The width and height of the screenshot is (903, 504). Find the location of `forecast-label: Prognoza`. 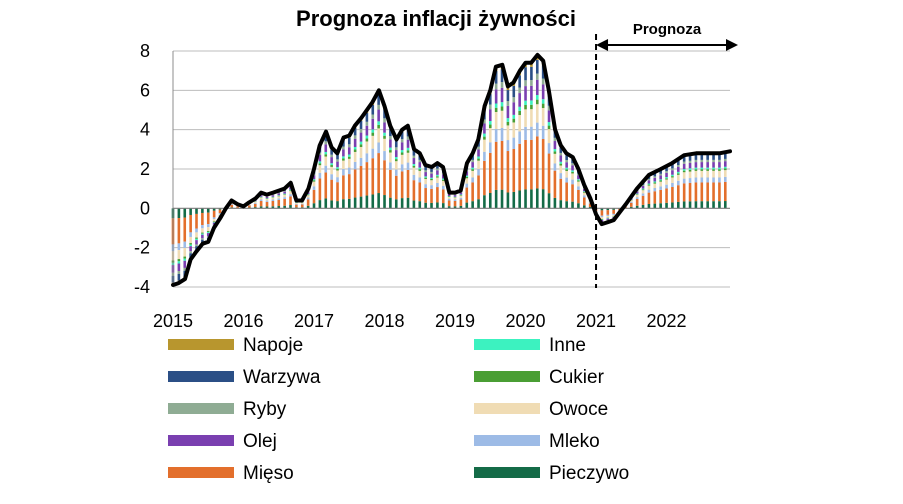

forecast-label: Prognoza is located at coordinates (667, 29).